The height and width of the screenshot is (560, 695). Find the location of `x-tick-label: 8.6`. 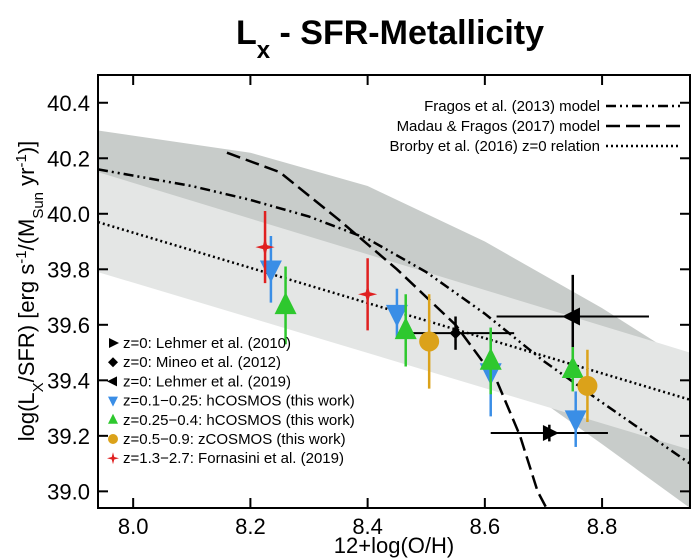

x-tick-label: 8.6 is located at coordinates (485, 526).